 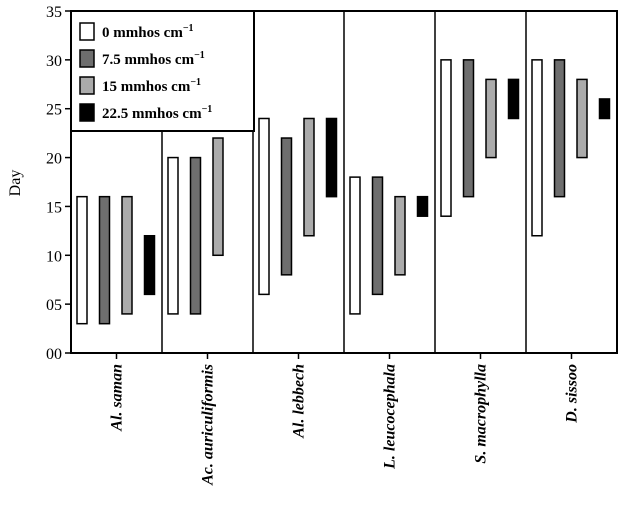 What do you see at coordinates (54, 207) in the screenshot?
I see `y-tick-label: 15` at bounding box center [54, 207].